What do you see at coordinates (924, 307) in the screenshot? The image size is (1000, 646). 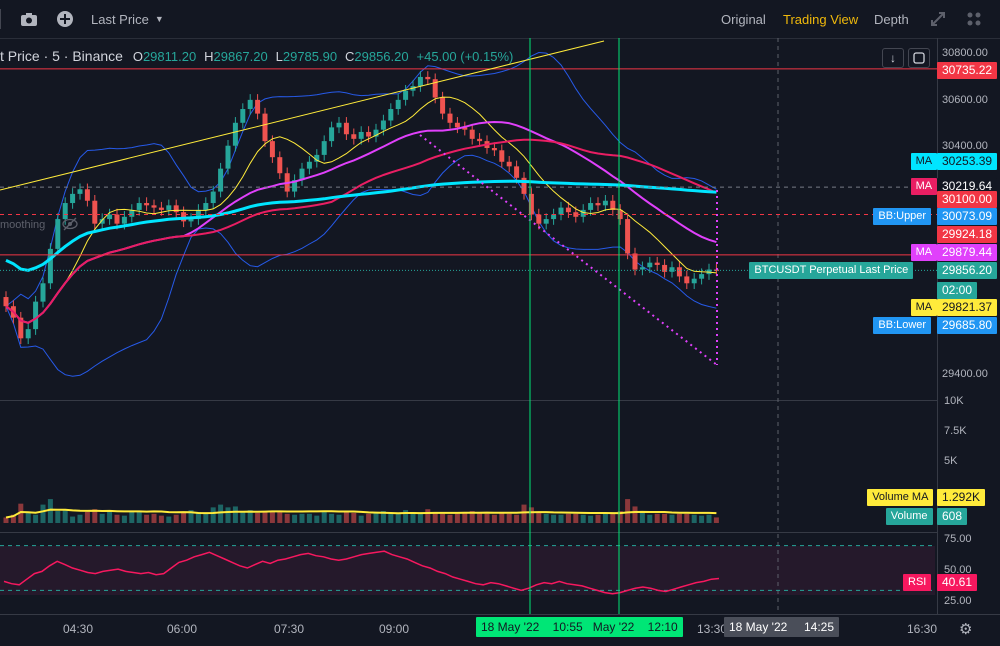 I see `price-tag-name: MA` at bounding box center [924, 307].